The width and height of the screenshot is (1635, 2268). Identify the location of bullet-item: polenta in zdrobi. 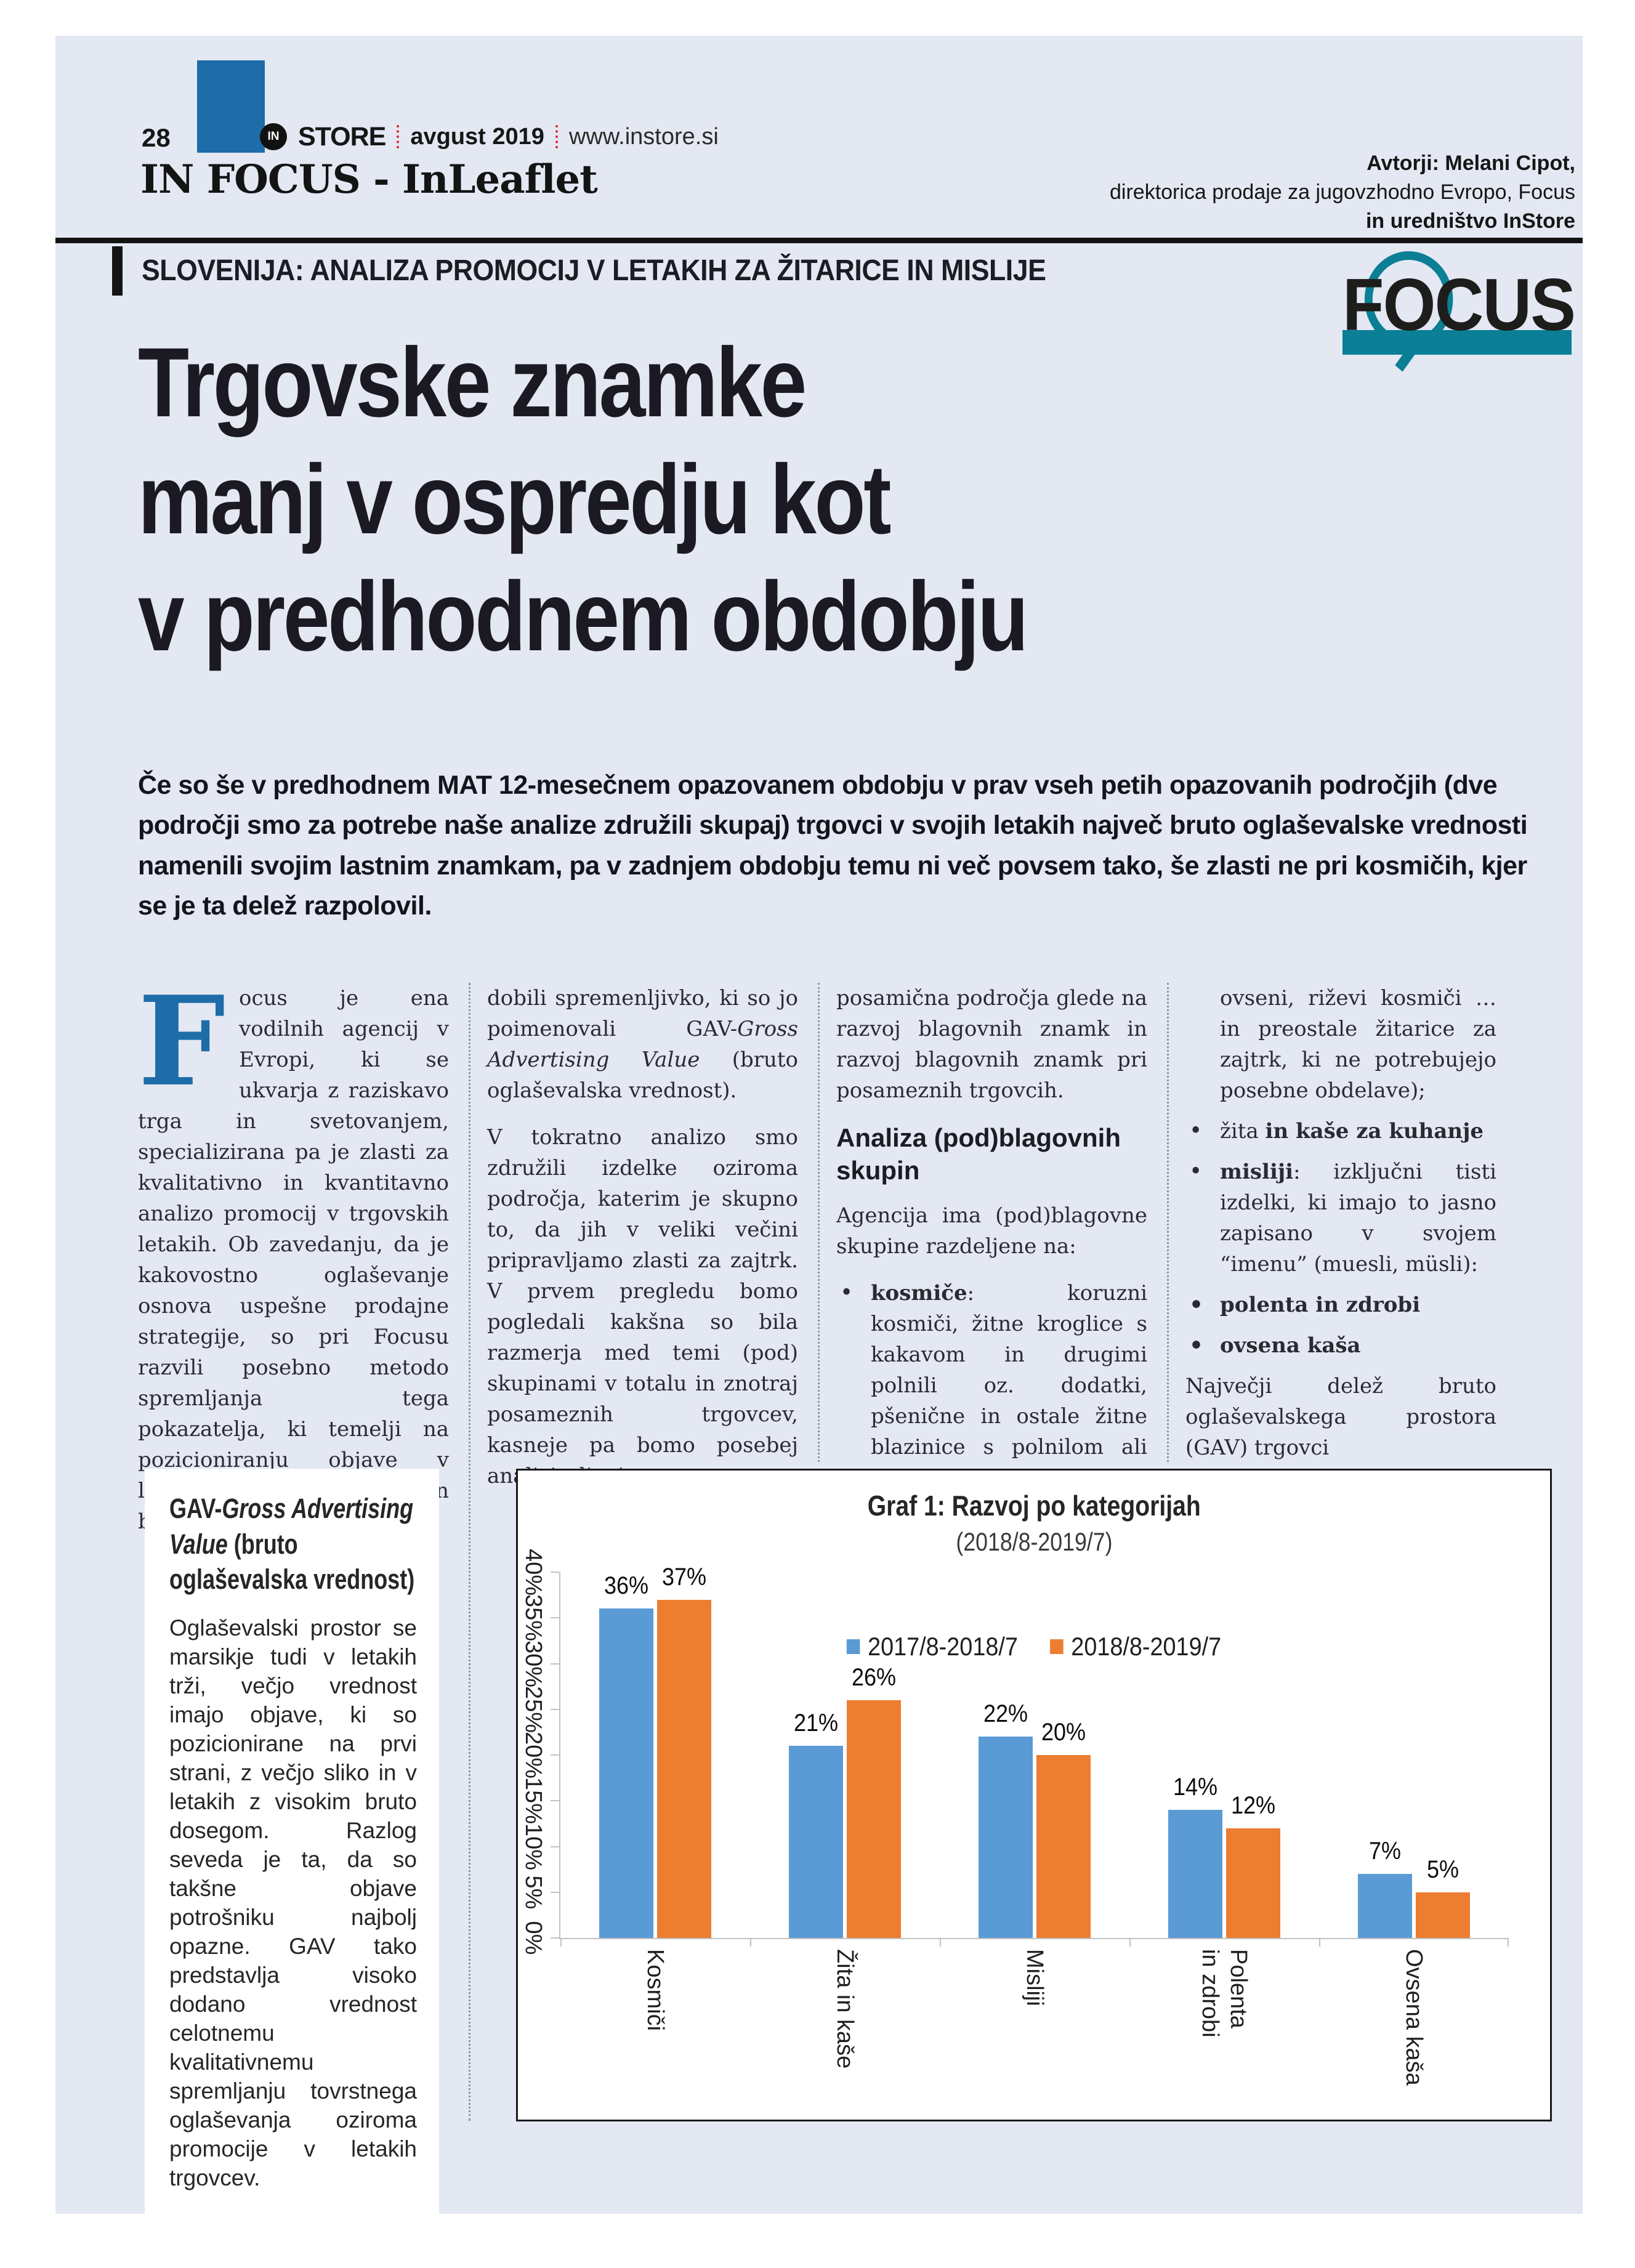
(1340, 1305).